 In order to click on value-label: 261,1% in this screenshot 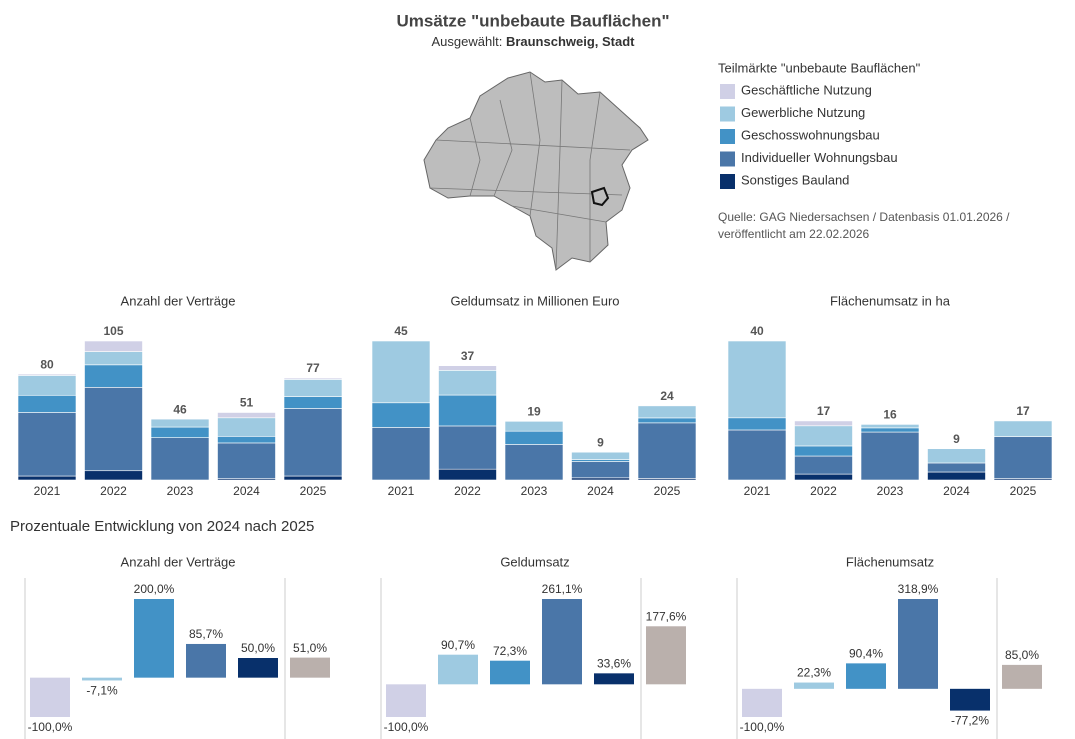, I will do `click(562, 589)`.